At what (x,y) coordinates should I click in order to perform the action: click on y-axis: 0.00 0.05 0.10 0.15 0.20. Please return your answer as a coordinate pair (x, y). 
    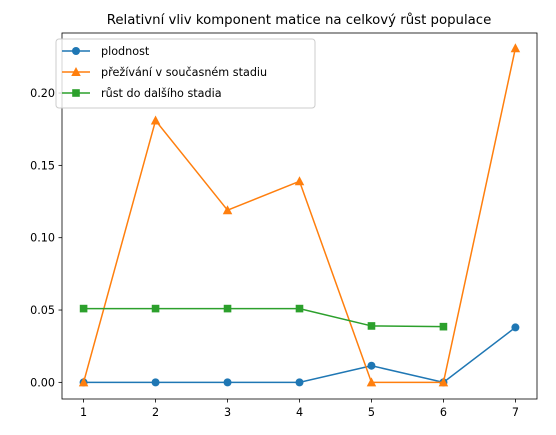
    Looking at the image, I should click on (46, 238).